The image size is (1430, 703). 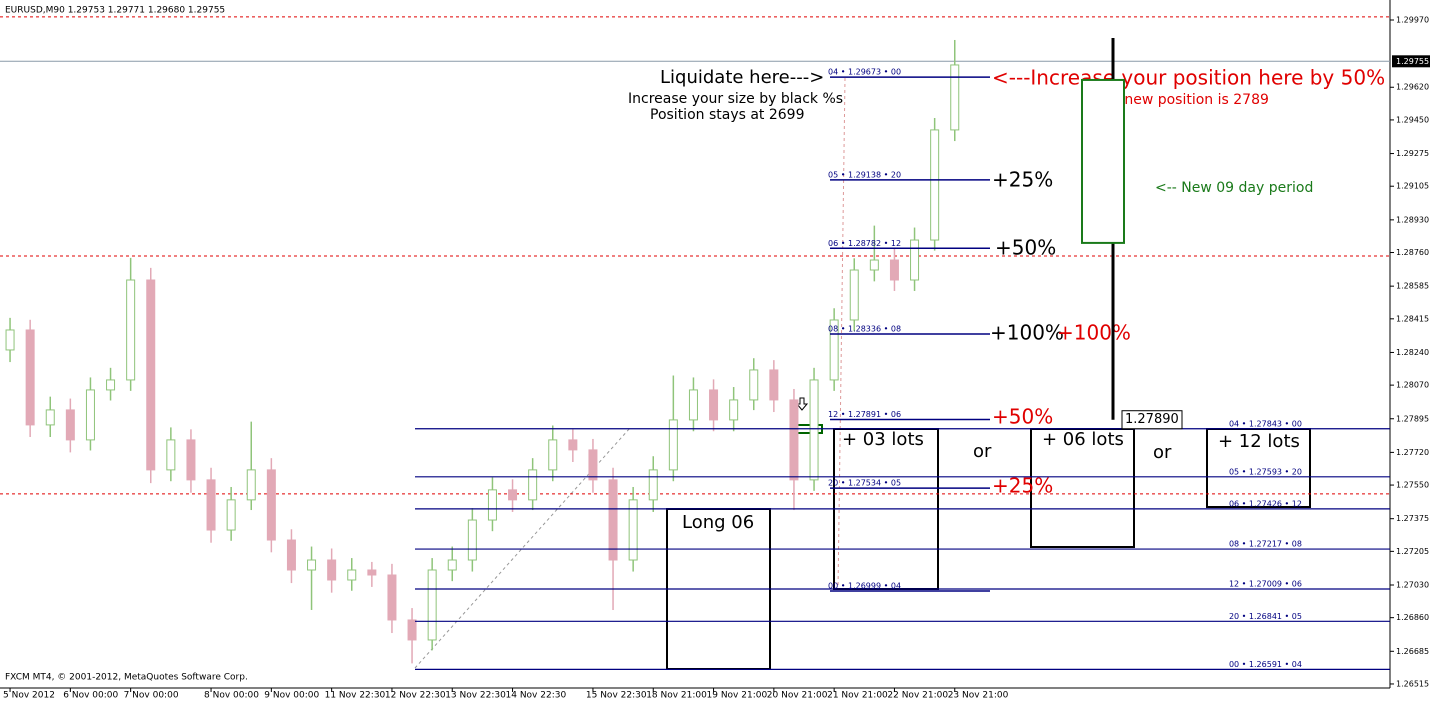 What do you see at coordinates (676, 696) in the screenshot?
I see `x-tick-label: 18 Nov 21:00` at bounding box center [676, 696].